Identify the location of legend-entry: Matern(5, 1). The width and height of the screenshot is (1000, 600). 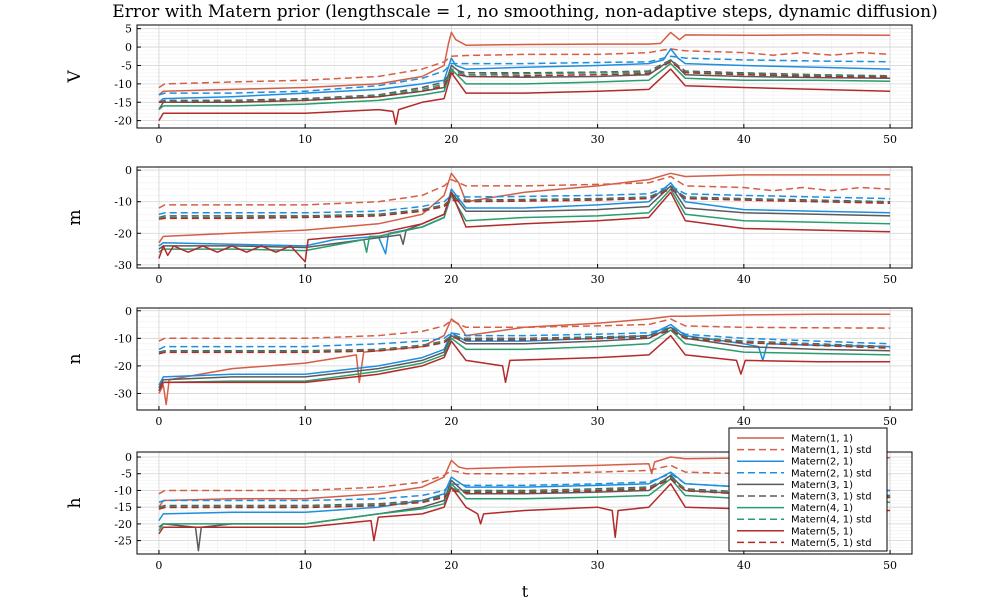
(822, 531).